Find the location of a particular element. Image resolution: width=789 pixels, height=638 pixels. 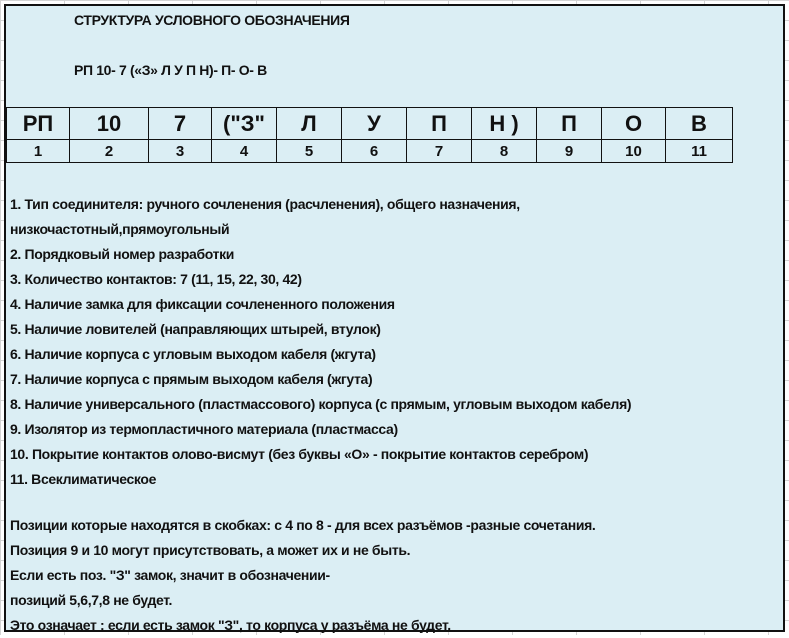

position-cell: 1 is located at coordinates (38, 151).